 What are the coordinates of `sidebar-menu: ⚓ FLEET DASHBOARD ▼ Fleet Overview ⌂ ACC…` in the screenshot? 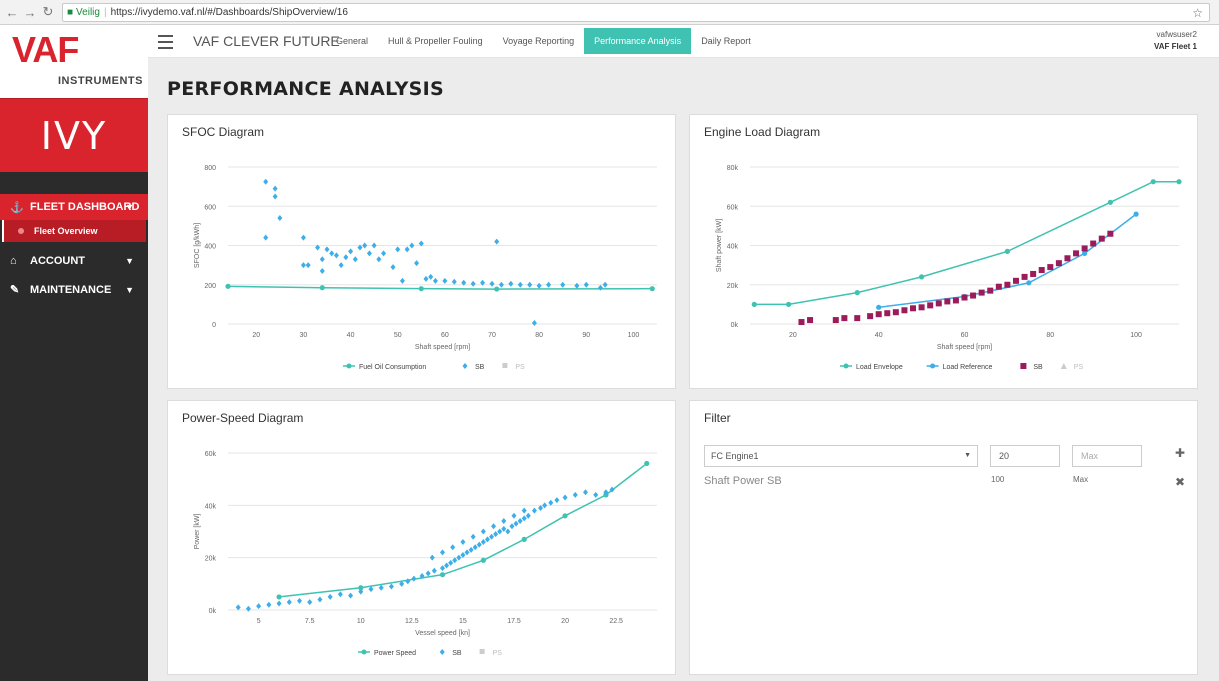 It's located at (74, 249).